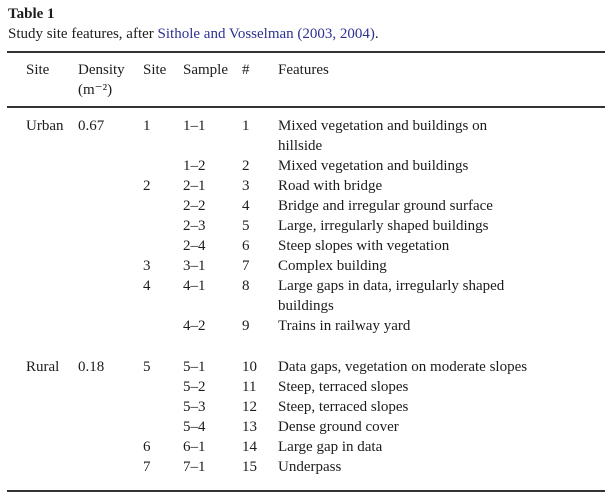 The height and width of the screenshot is (492, 612). What do you see at coordinates (306, 427) in the screenshot?
I see `table-row: 5–4 13 Dense ground cover` at bounding box center [306, 427].